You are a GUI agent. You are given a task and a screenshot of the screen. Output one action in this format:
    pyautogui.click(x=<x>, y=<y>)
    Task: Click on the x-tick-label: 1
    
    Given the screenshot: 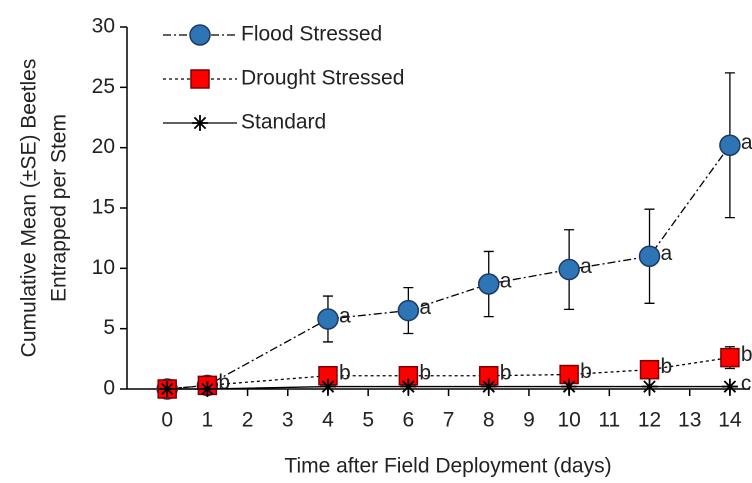 What is the action you would take?
    pyautogui.click(x=208, y=420)
    